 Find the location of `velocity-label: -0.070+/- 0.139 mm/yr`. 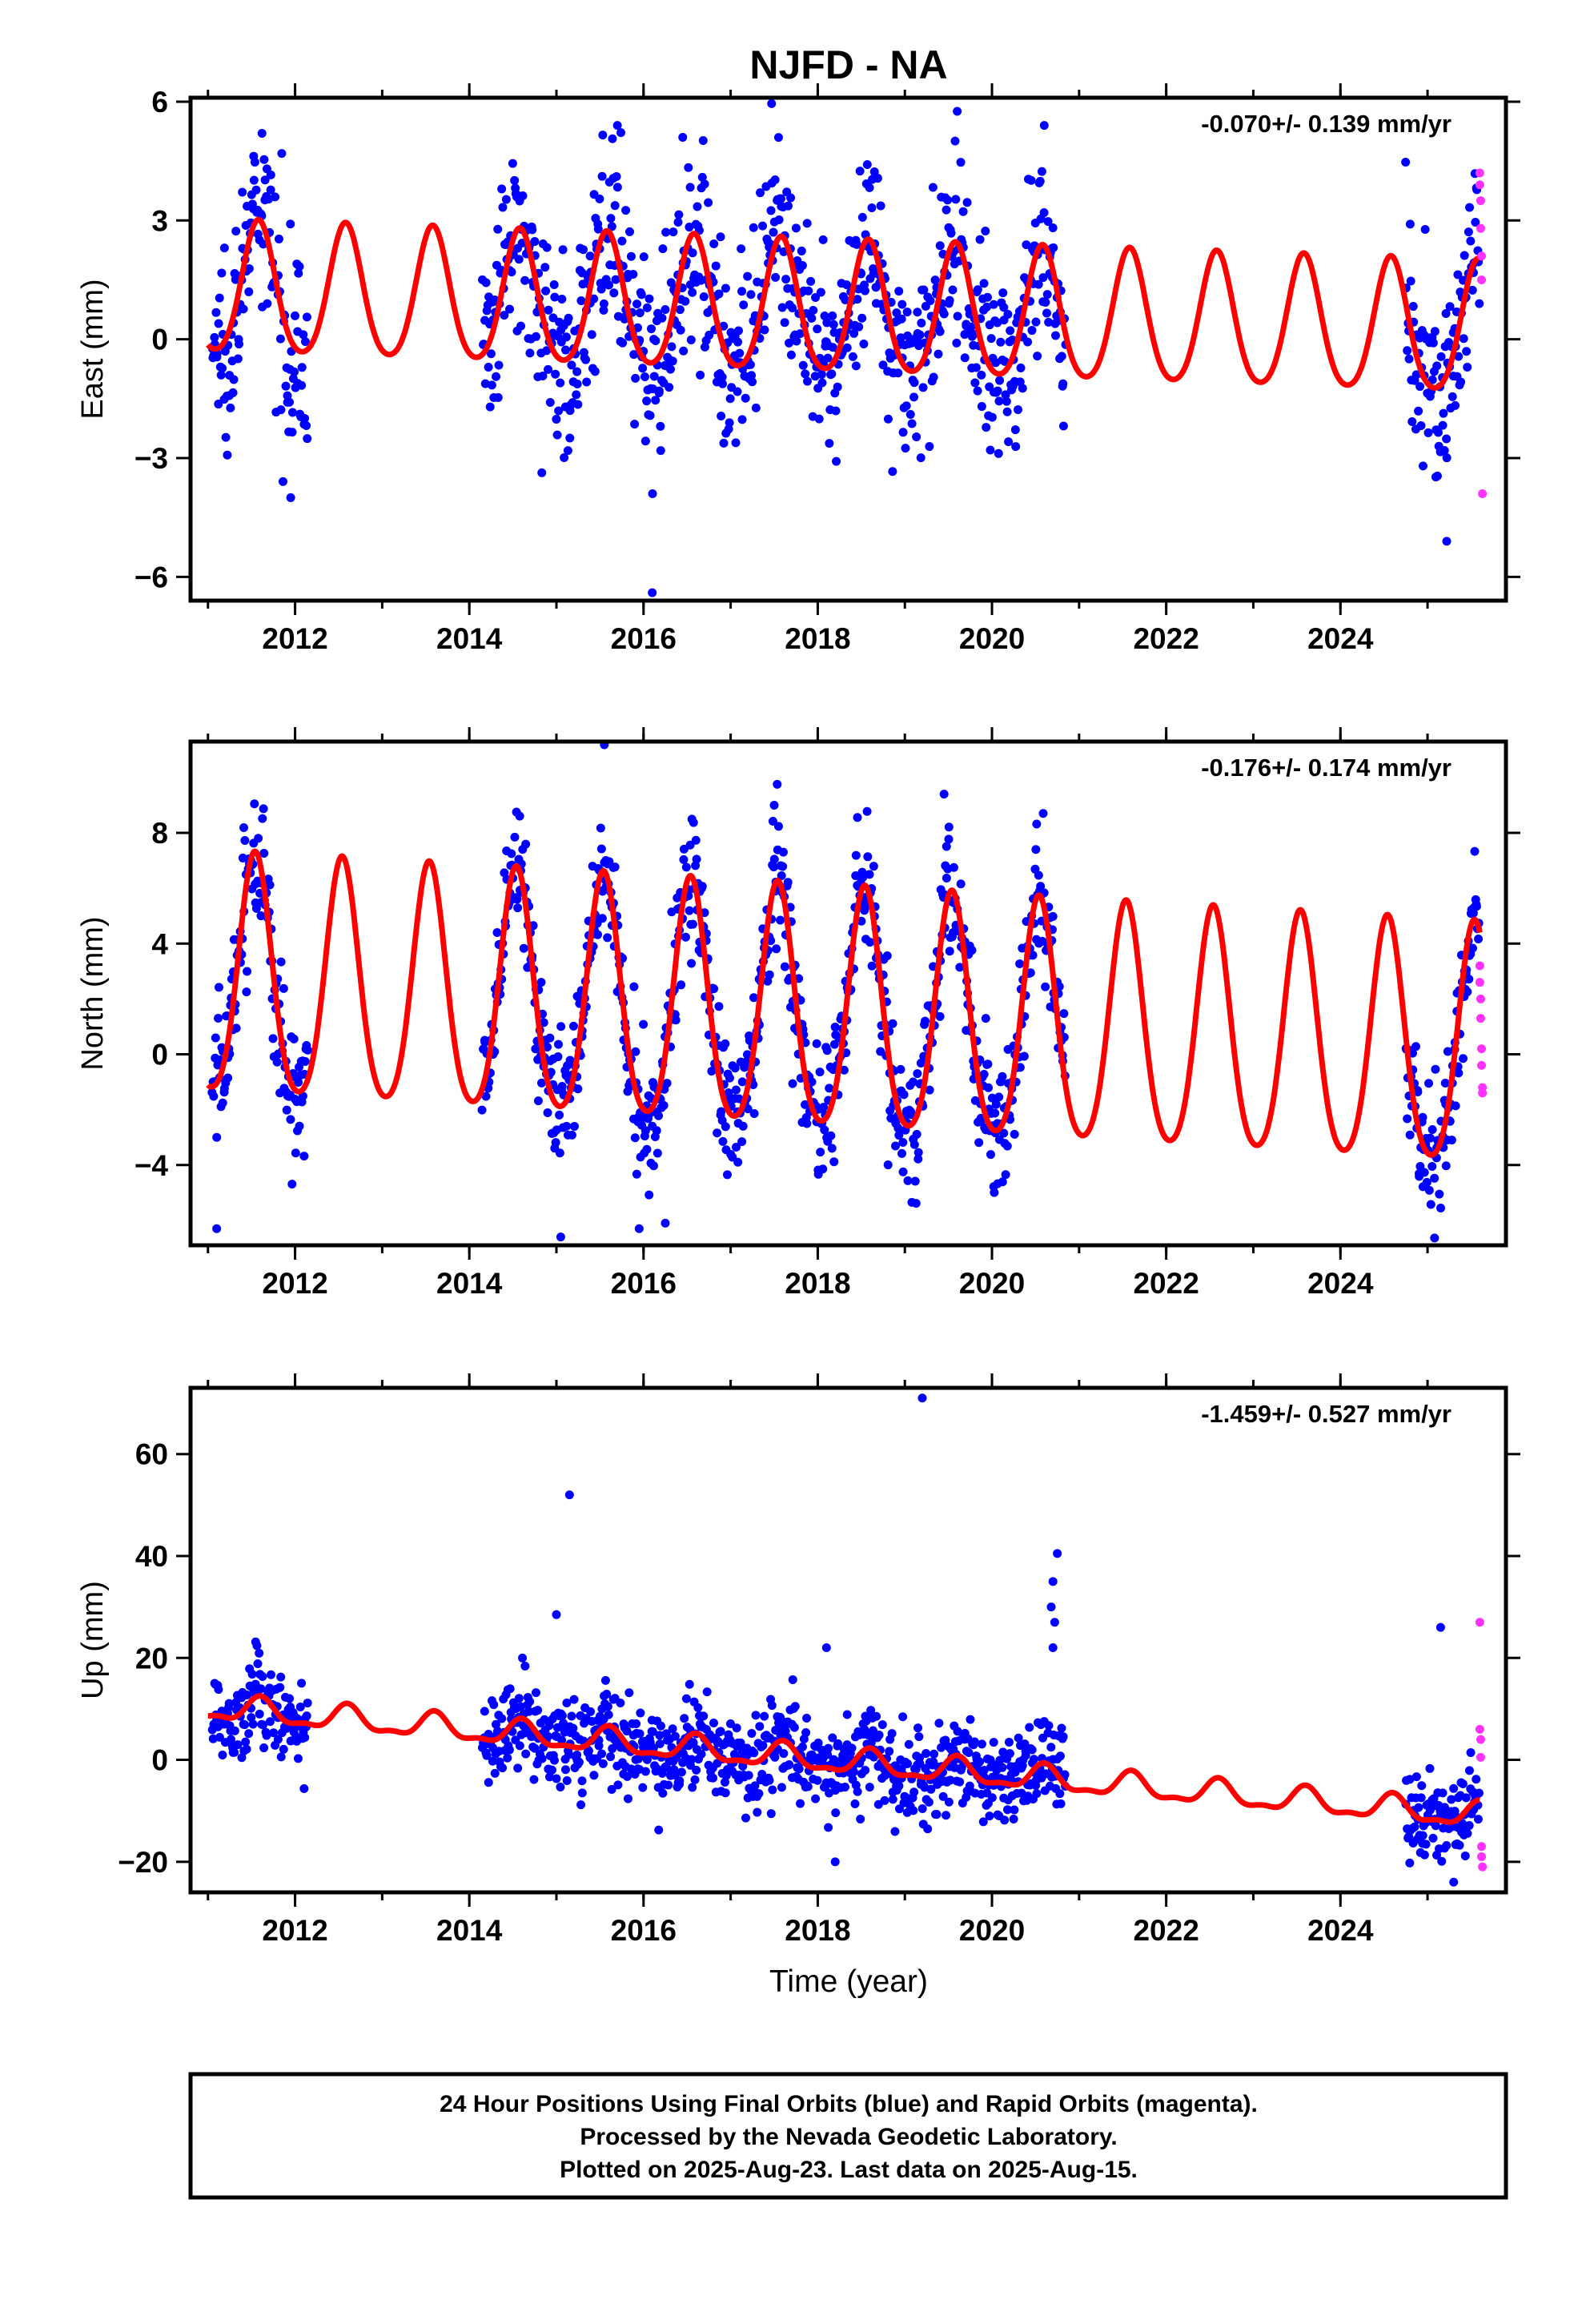

velocity-label: -0.070+/- 0.139 mm/yr is located at coordinates (1327, 124).